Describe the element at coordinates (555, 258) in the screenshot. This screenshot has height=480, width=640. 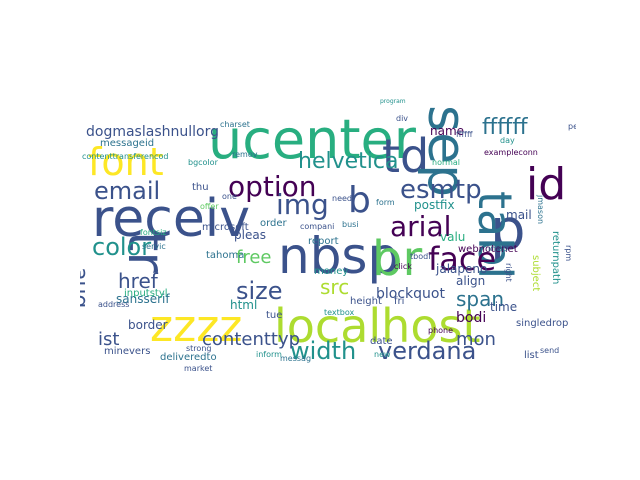
I see `word-returnpath: returnpath` at that location.